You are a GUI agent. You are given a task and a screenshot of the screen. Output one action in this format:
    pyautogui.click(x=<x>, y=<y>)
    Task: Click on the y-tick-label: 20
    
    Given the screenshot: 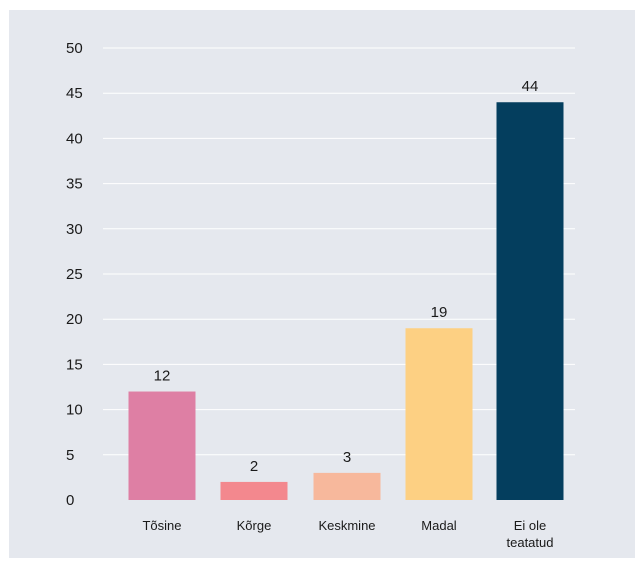 What is the action you would take?
    pyautogui.click(x=74, y=319)
    